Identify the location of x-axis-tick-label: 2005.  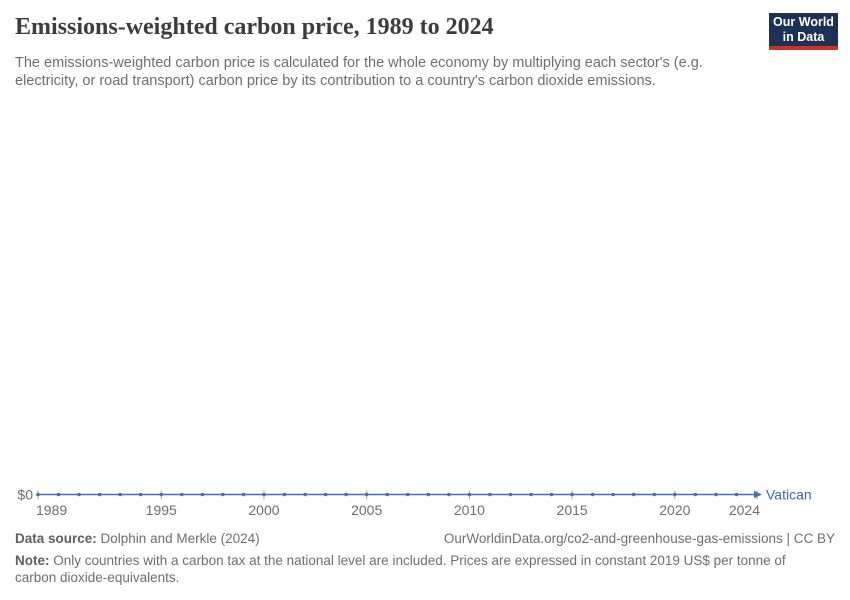
(366, 510).